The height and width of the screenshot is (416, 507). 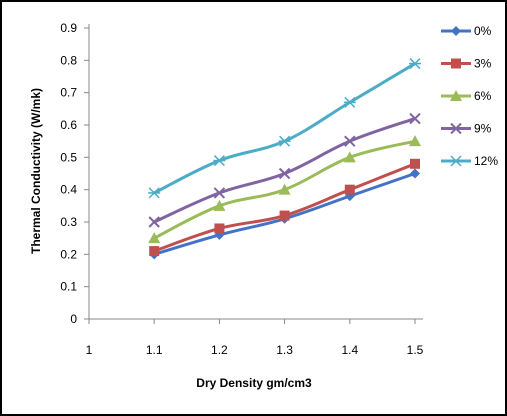 What do you see at coordinates (68, 60) in the screenshot?
I see `y-tick-label: 0.8` at bounding box center [68, 60].